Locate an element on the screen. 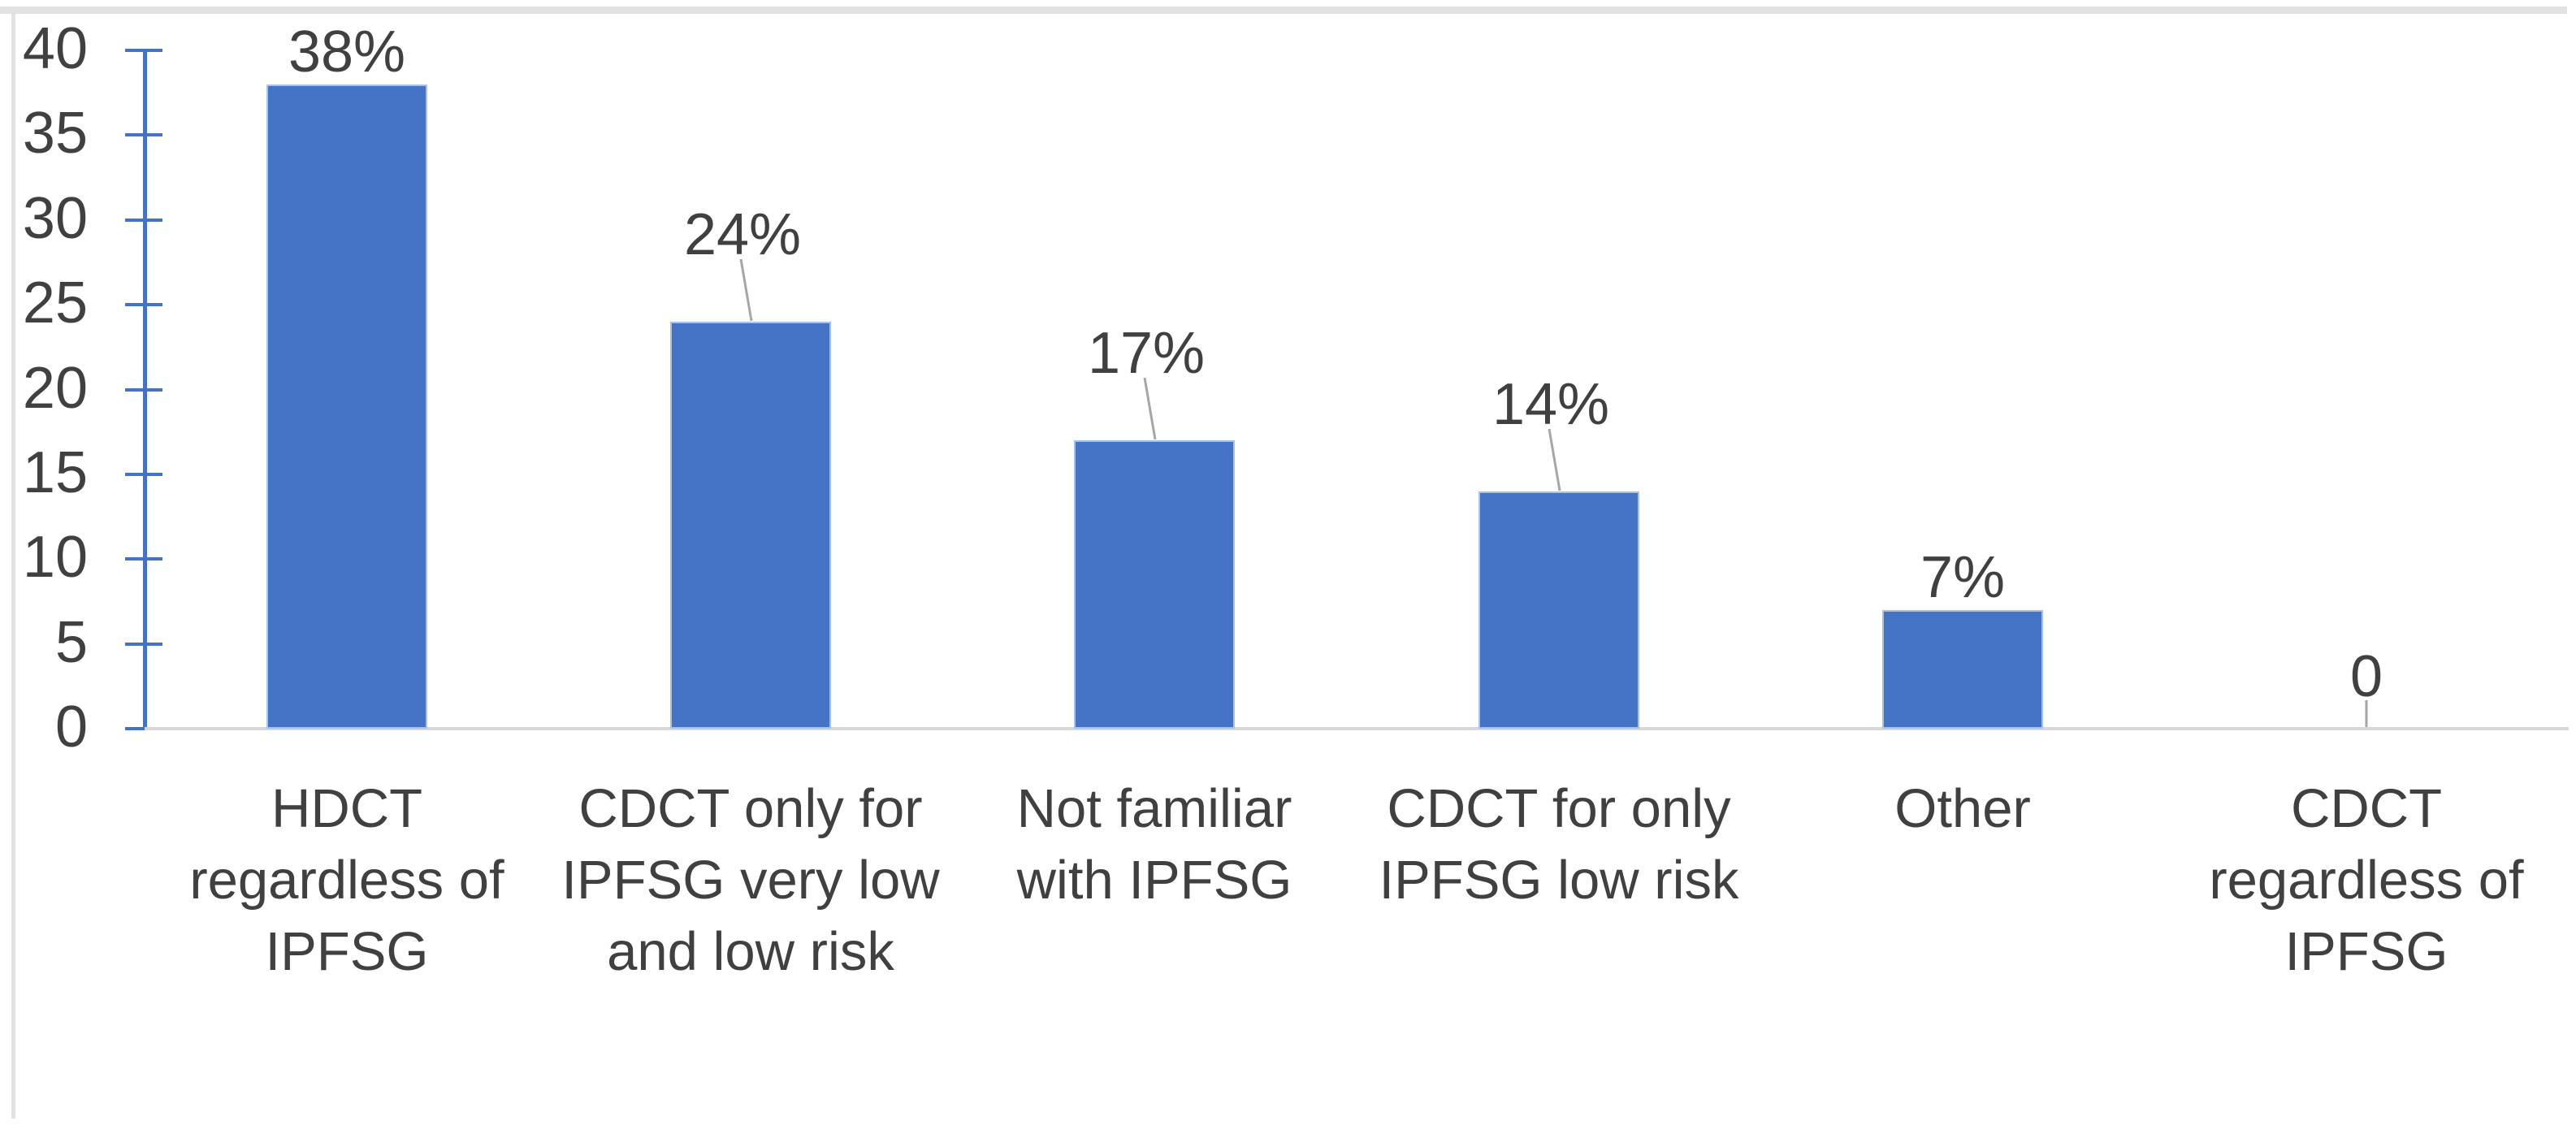  x-axis-baseline is located at coordinates (1357, 729).